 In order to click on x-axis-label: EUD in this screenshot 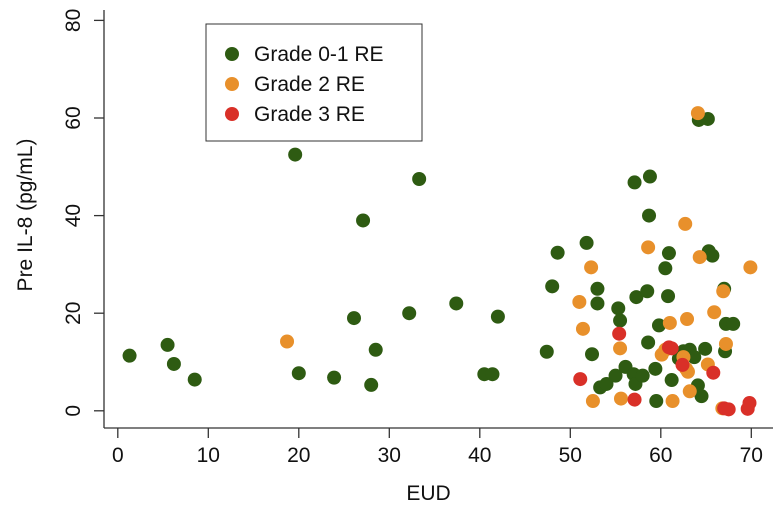, I will do `click(428, 493)`.